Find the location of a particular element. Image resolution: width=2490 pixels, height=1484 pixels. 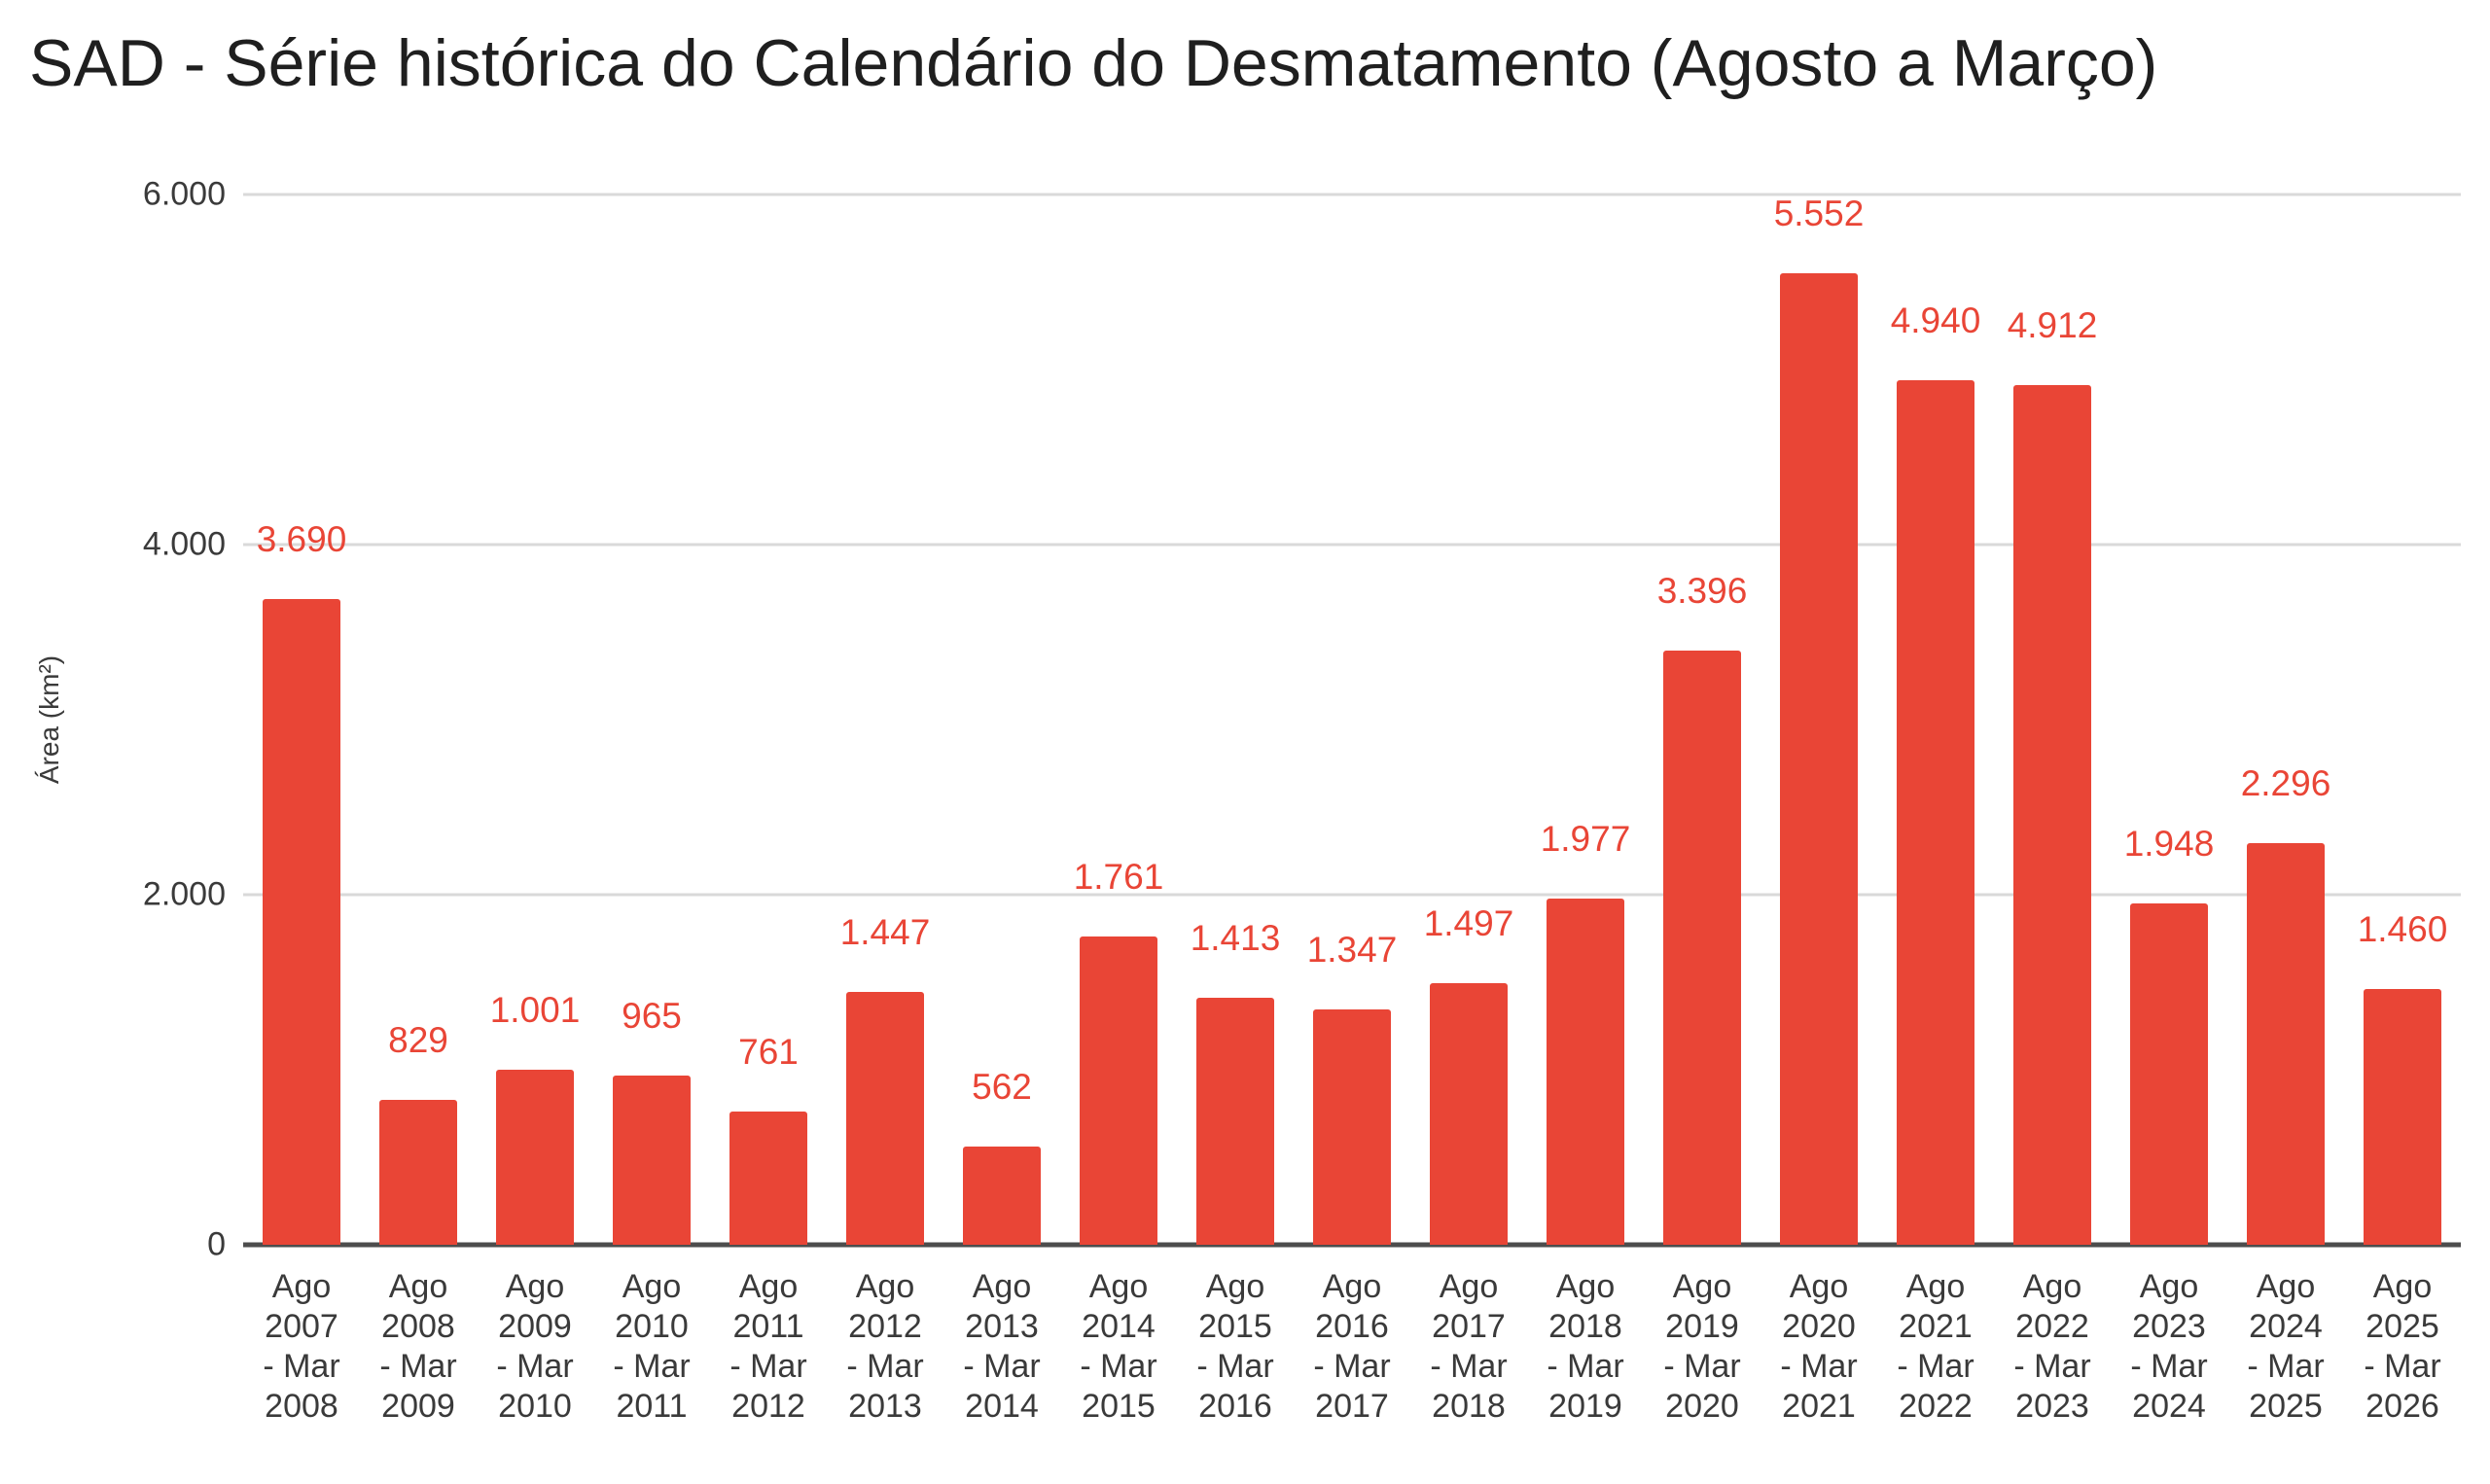

bar-value-label: 1.413 is located at coordinates (1235, 938).